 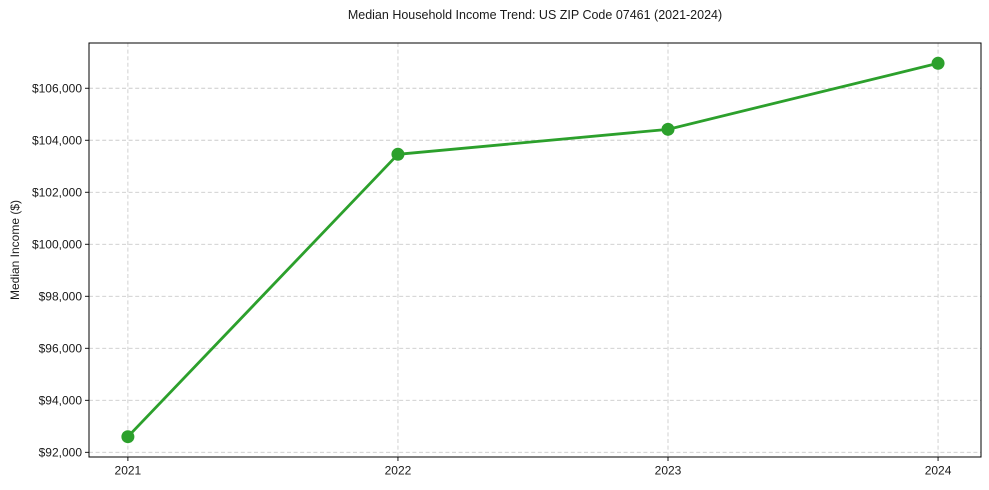 I want to click on data-point-2022, so click(x=398, y=154).